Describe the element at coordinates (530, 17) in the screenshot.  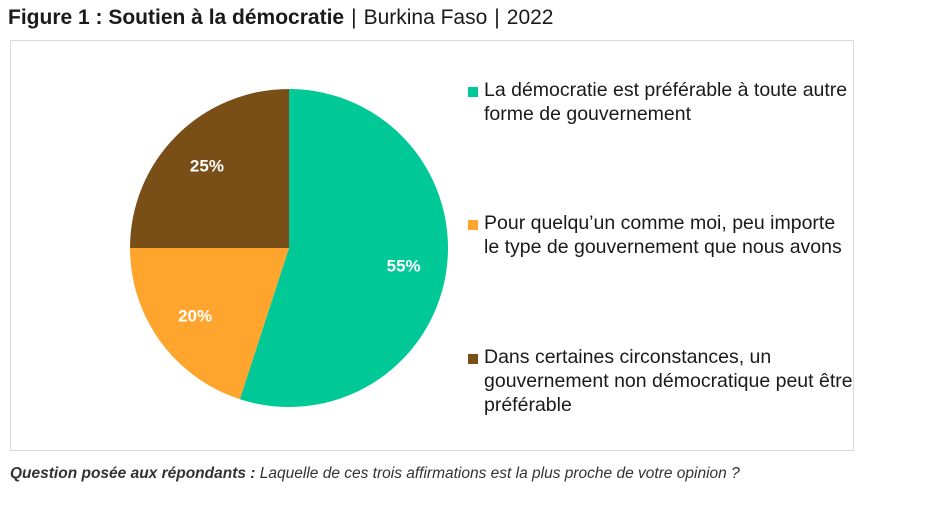
I see `title-year: 2022` at that location.